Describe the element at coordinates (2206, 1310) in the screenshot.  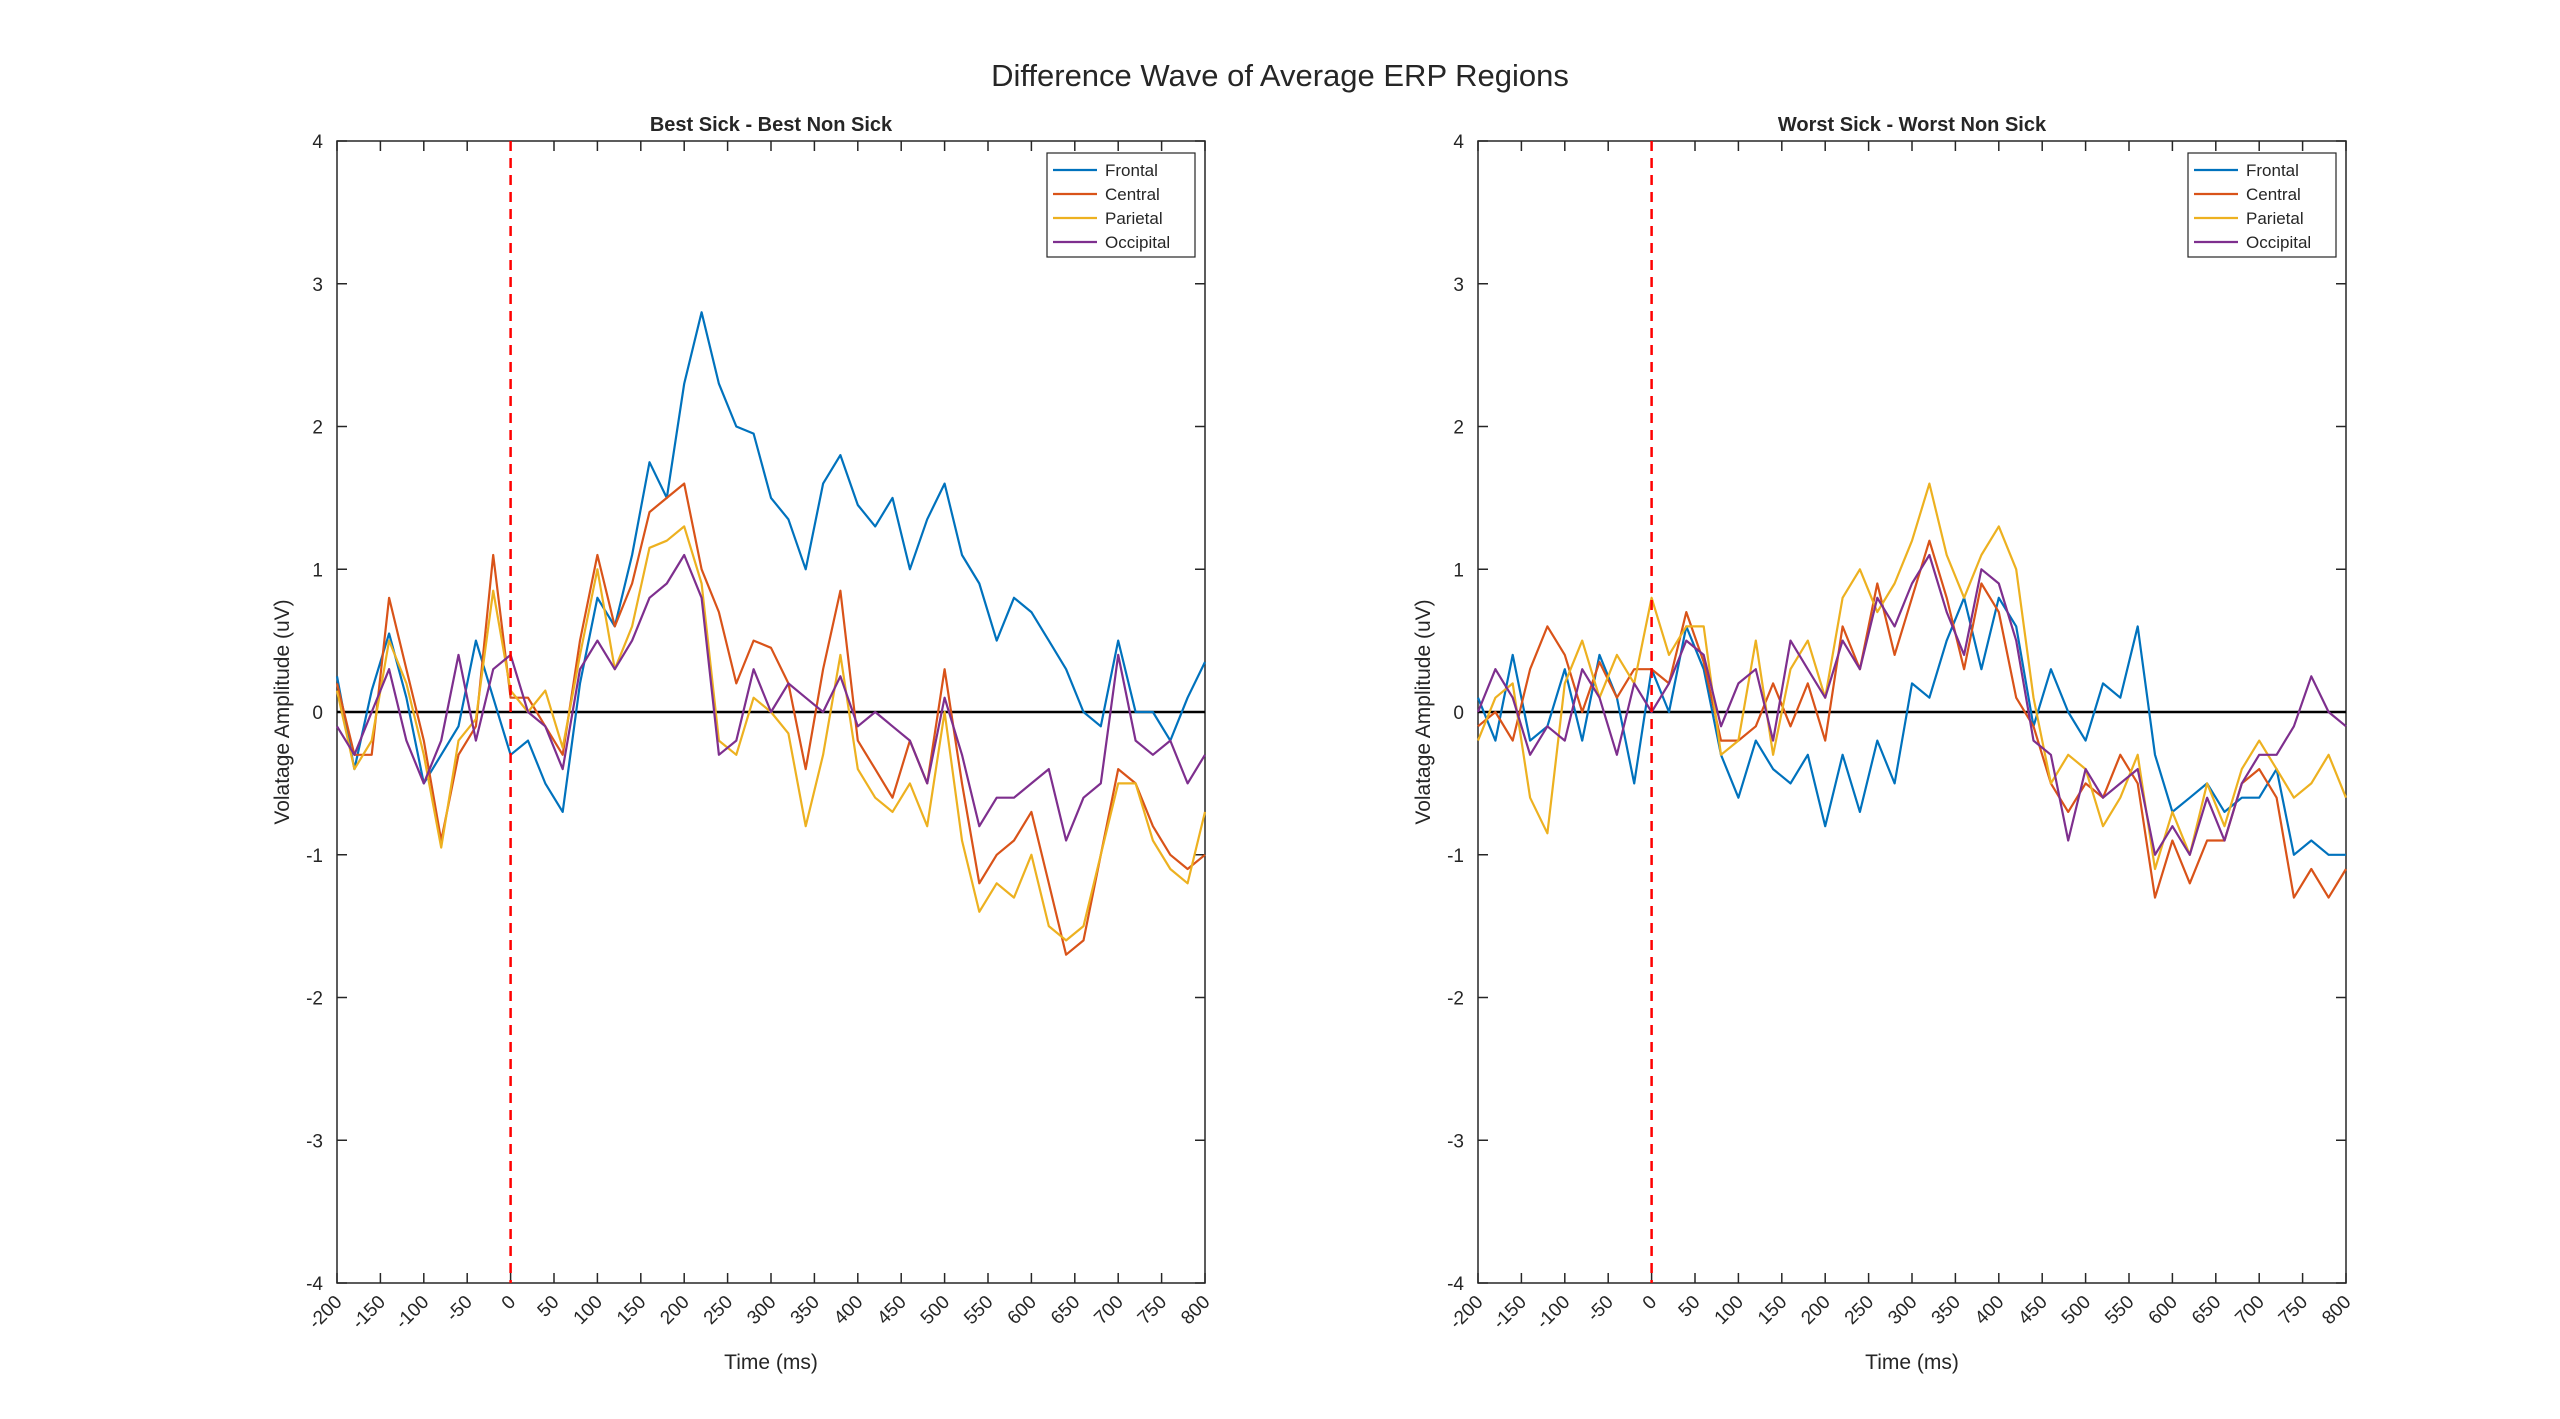
I see `x-tick-label: 650` at that location.